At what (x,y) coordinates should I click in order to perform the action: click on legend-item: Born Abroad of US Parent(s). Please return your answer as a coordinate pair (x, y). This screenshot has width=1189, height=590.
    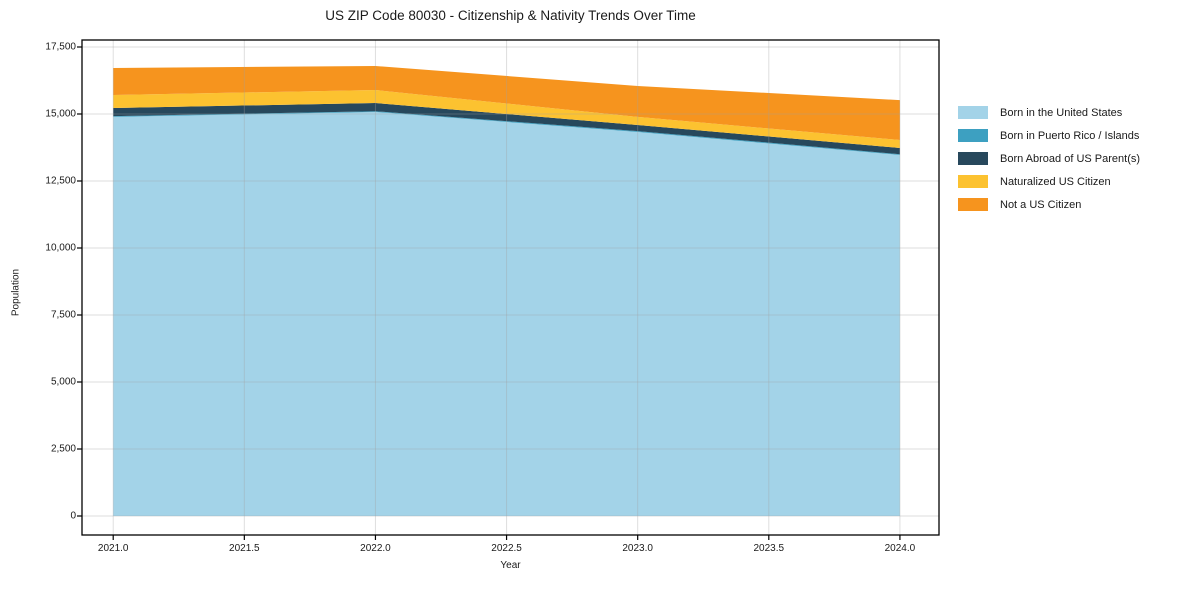
    Looking at the image, I should click on (1049, 158).